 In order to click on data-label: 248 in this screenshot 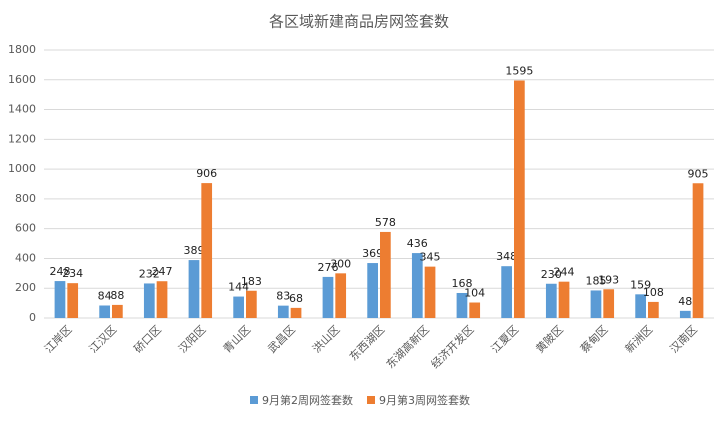, I will do `click(59, 271)`.